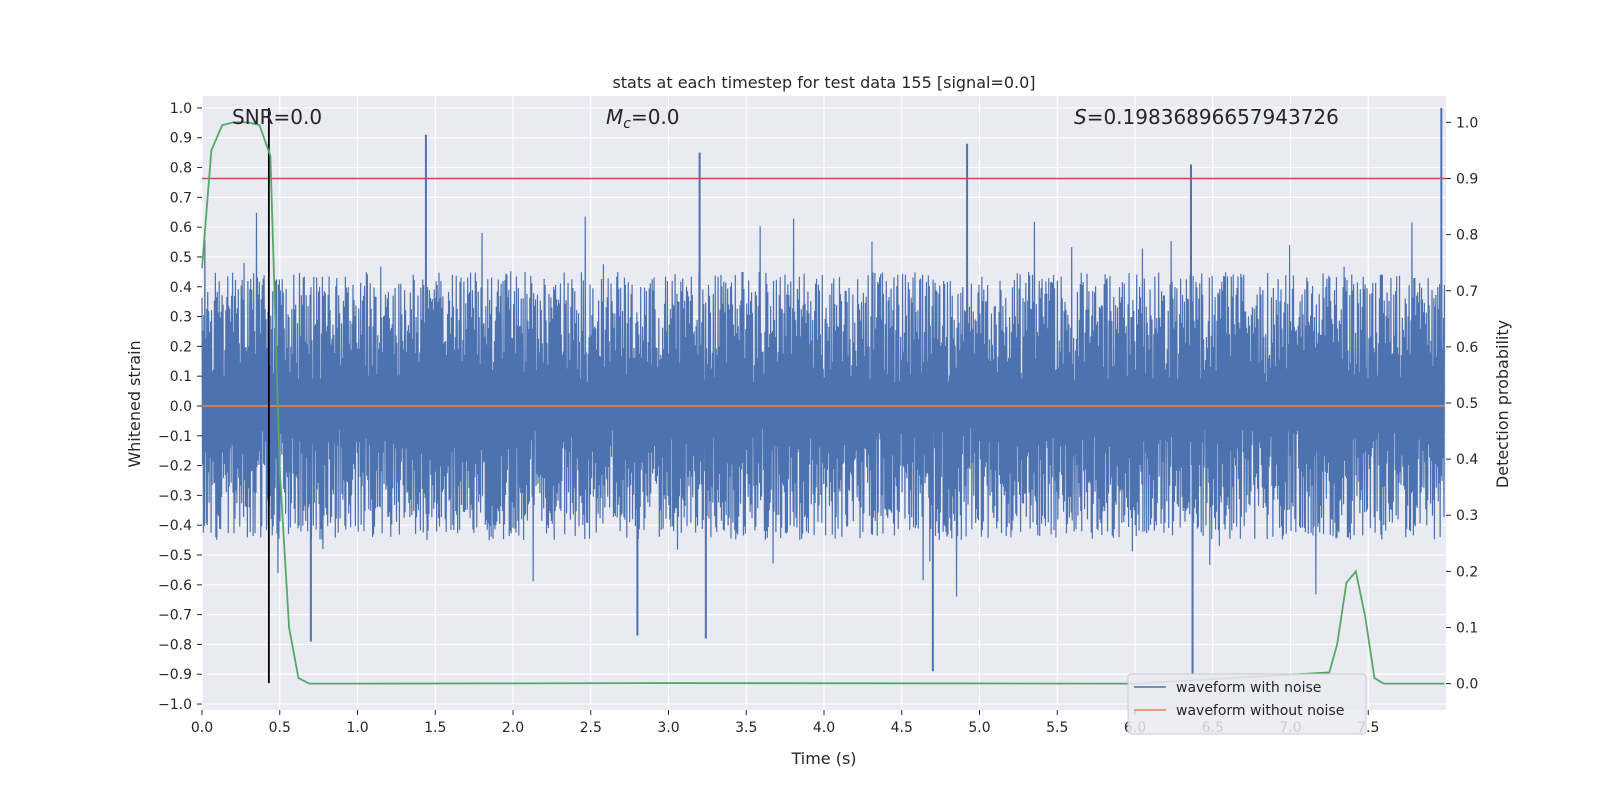 The height and width of the screenshot is (800, 1600). What do you see at coordinates (175, 586) in the screenshot?
I see `y-tick-label: −0.6` at bounding box center [175, 586].